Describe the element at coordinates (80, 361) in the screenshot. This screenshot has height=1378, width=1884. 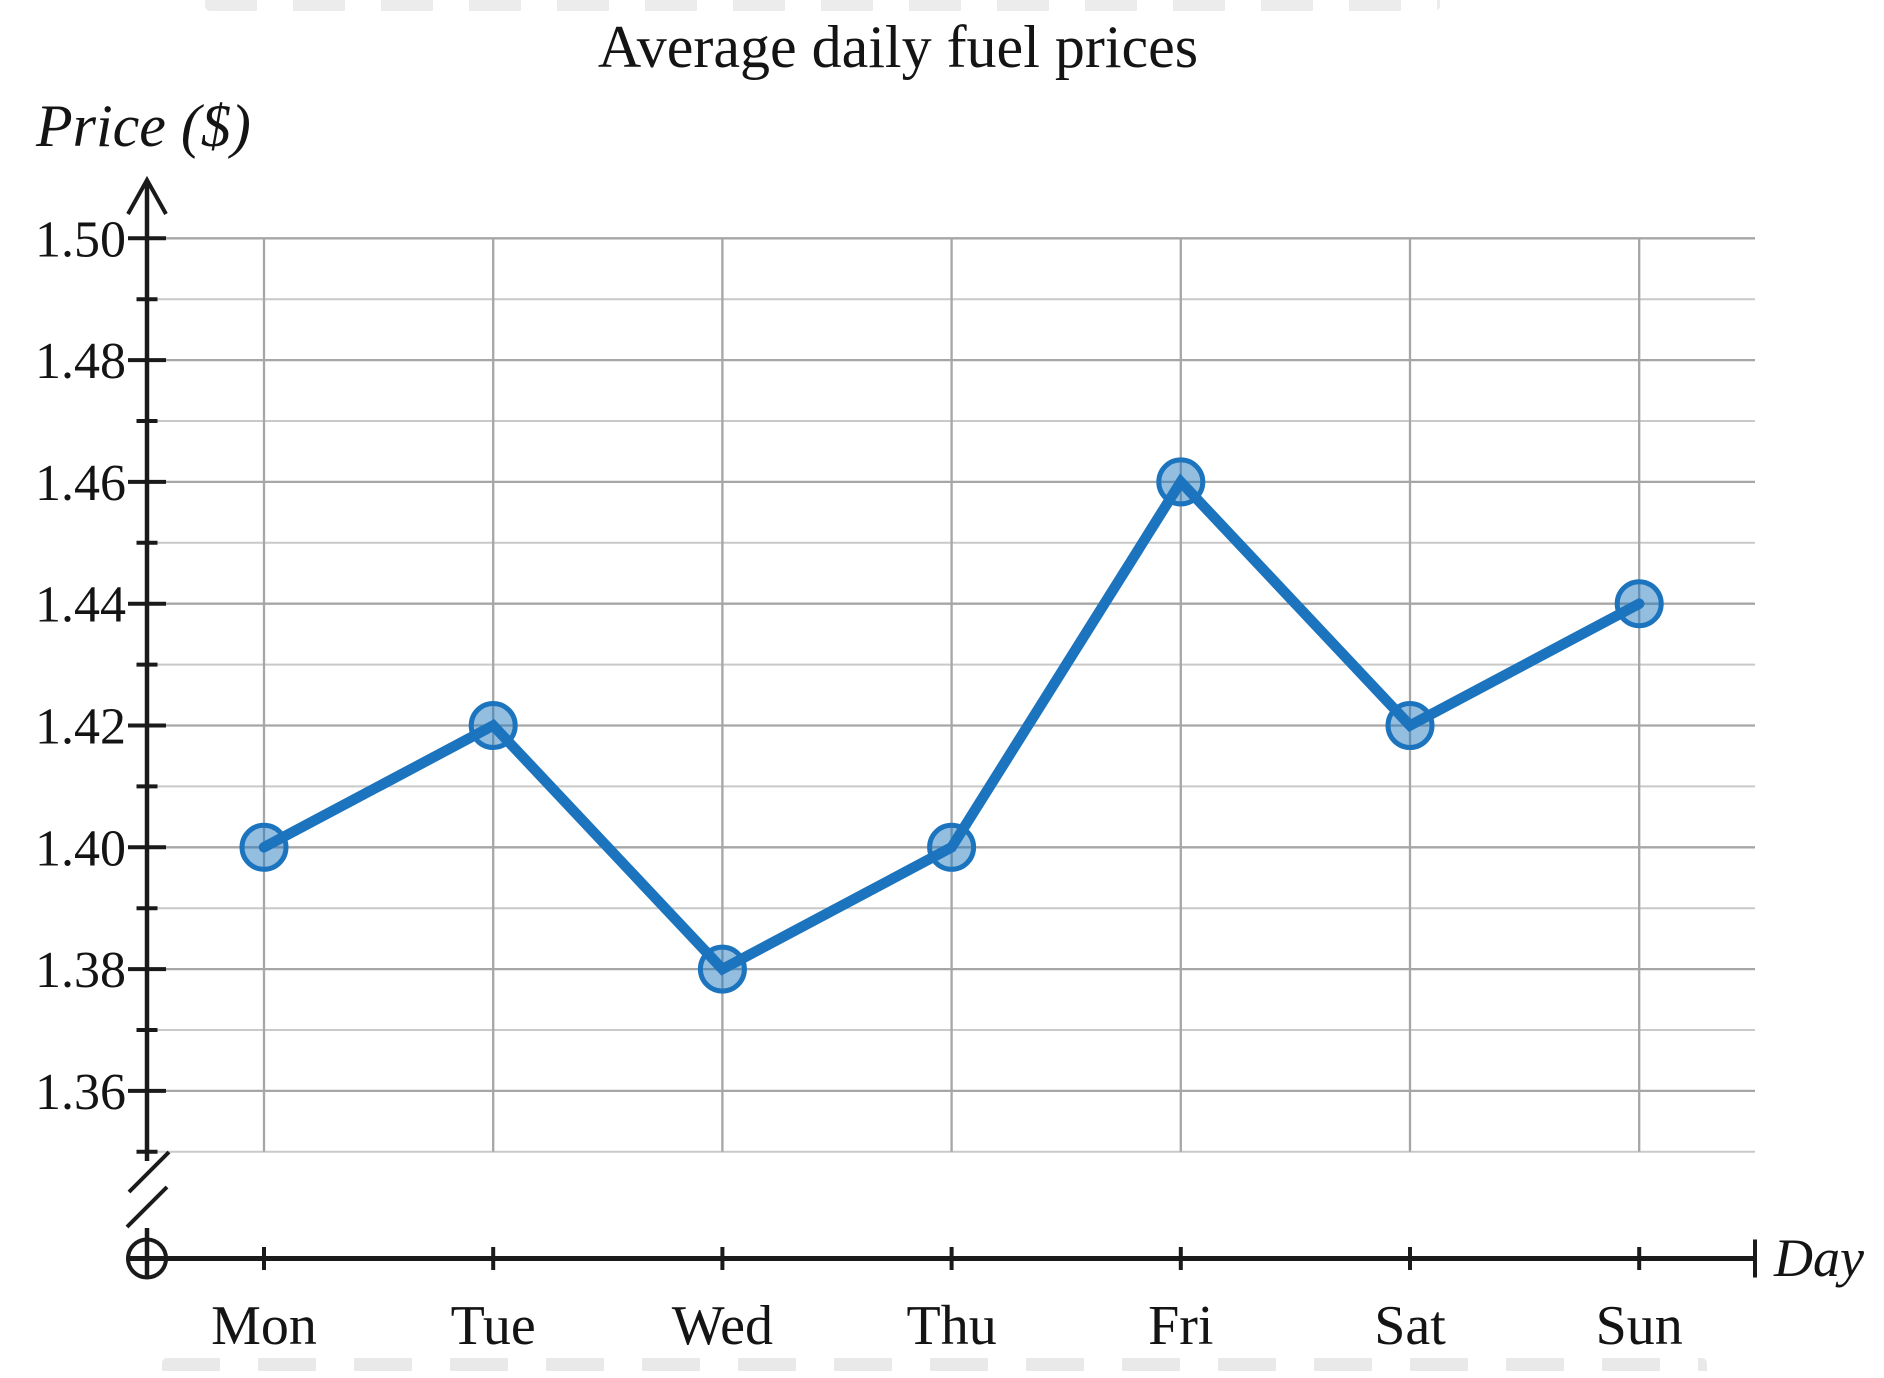
I see `y-tick-label: 1.48` at that location.